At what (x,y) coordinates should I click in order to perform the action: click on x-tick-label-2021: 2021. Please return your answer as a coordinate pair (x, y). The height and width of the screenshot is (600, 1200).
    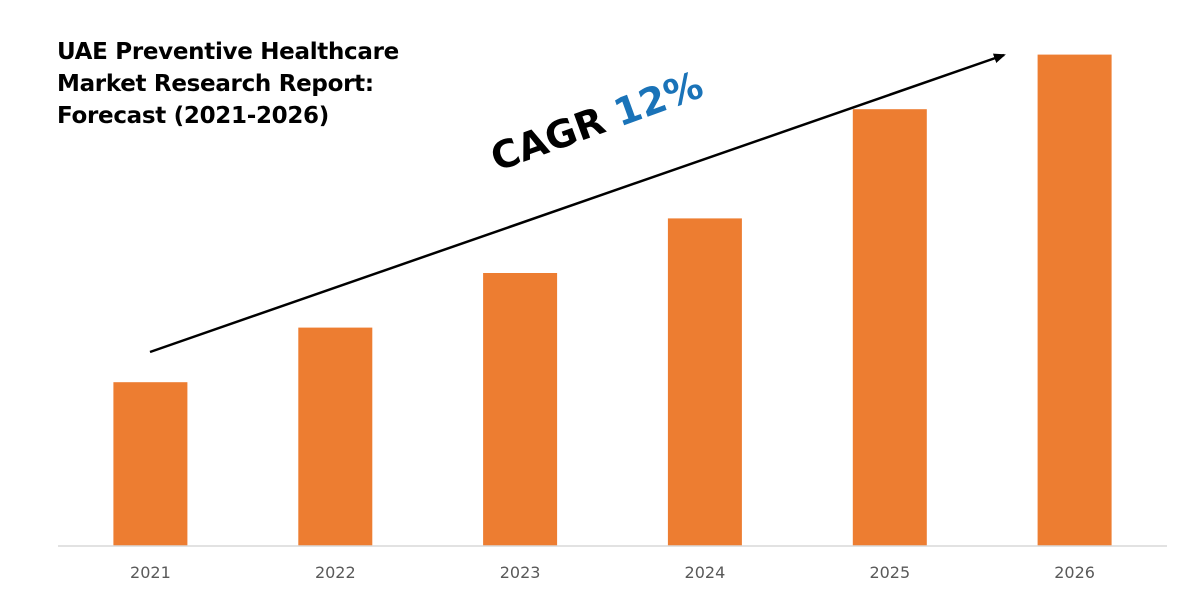
    Looking at the image, I should click on (150, 572).